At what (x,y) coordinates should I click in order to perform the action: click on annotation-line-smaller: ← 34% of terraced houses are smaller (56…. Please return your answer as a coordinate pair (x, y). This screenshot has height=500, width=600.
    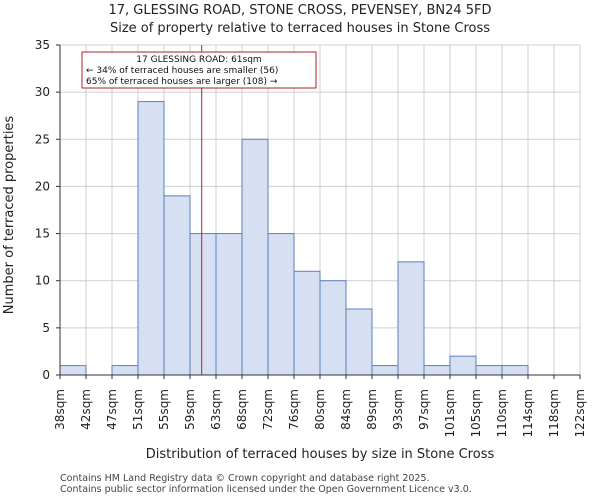
    Looking at the image, I should click on (182, 71).